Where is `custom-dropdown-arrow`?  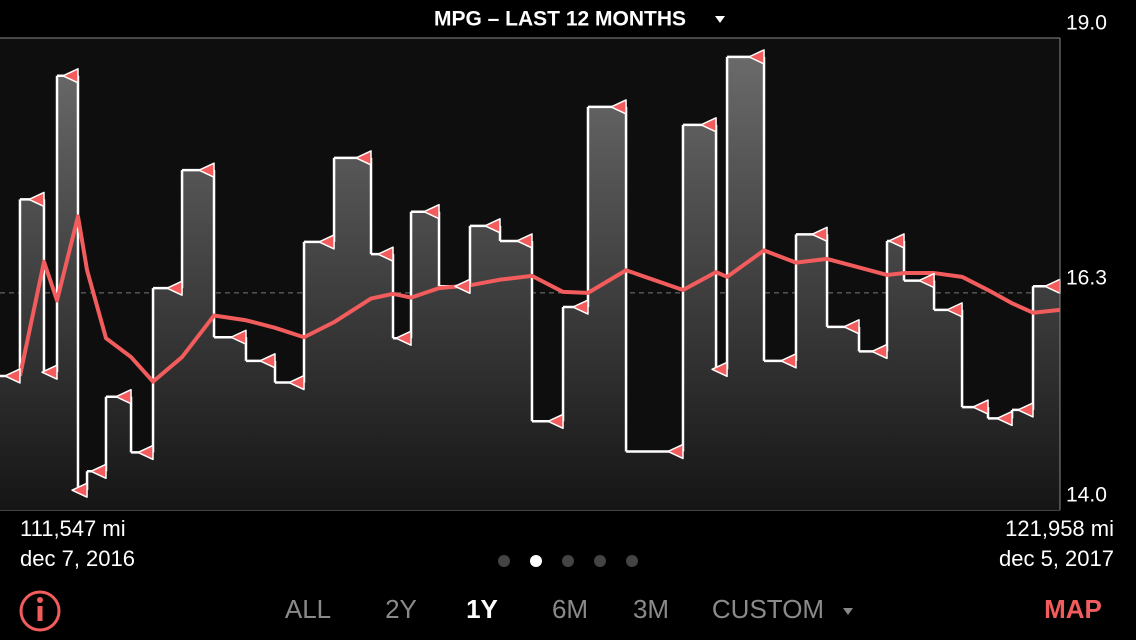 custom-dropdown-arrow is located at coordinates (848, 611).